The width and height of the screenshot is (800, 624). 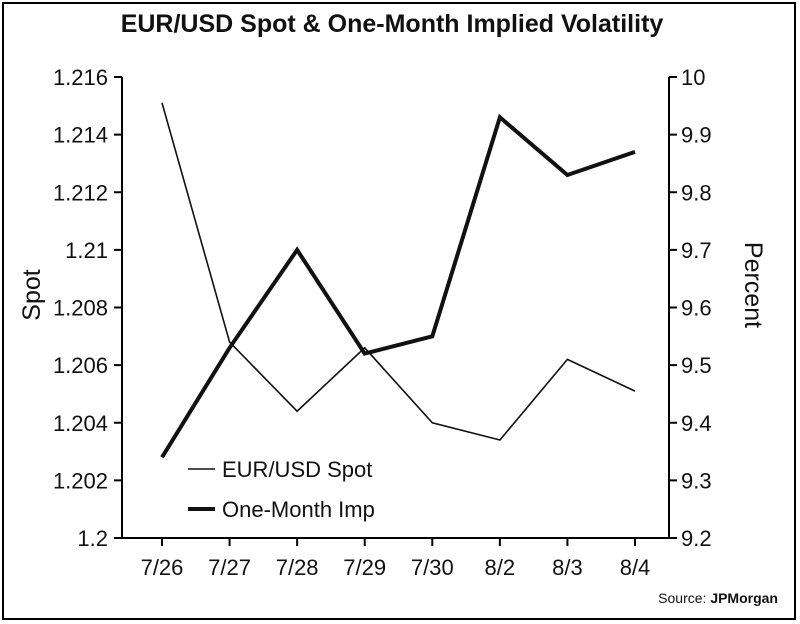 I want to click on x-axis-ticks: 7/26 7/27 7/28 7/29 7/30 8/2 8/3 8/4, so click(x=396, y=559).